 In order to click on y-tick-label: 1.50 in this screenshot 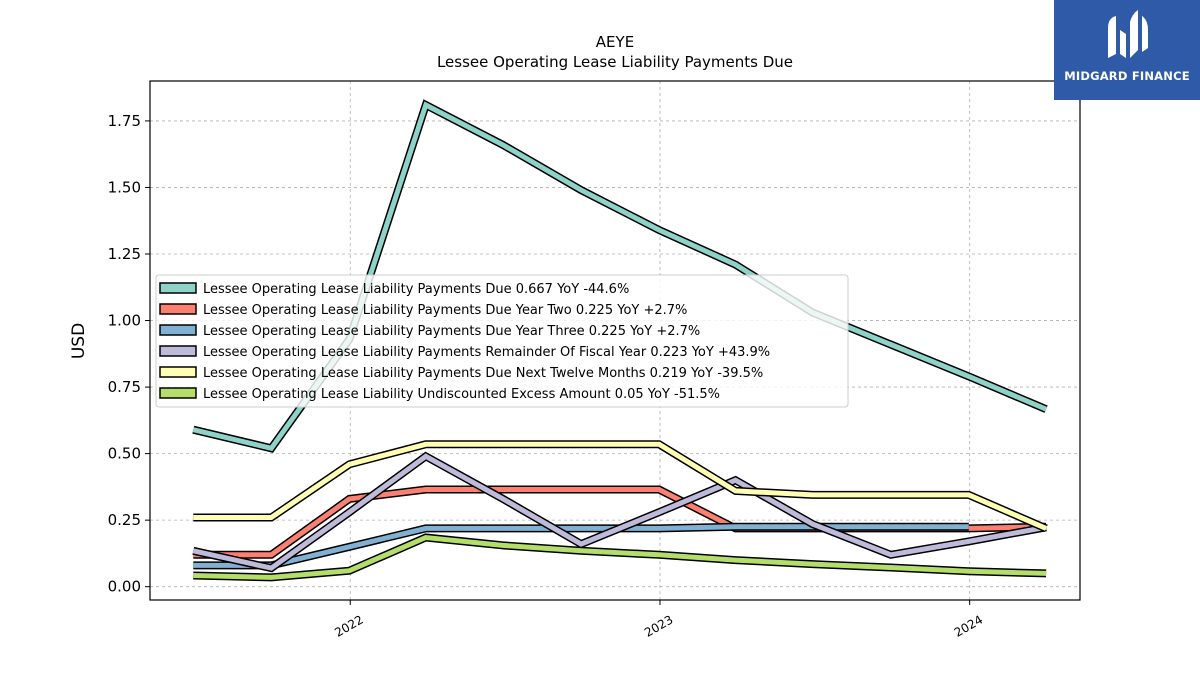, I will do `click(124, 187)`.